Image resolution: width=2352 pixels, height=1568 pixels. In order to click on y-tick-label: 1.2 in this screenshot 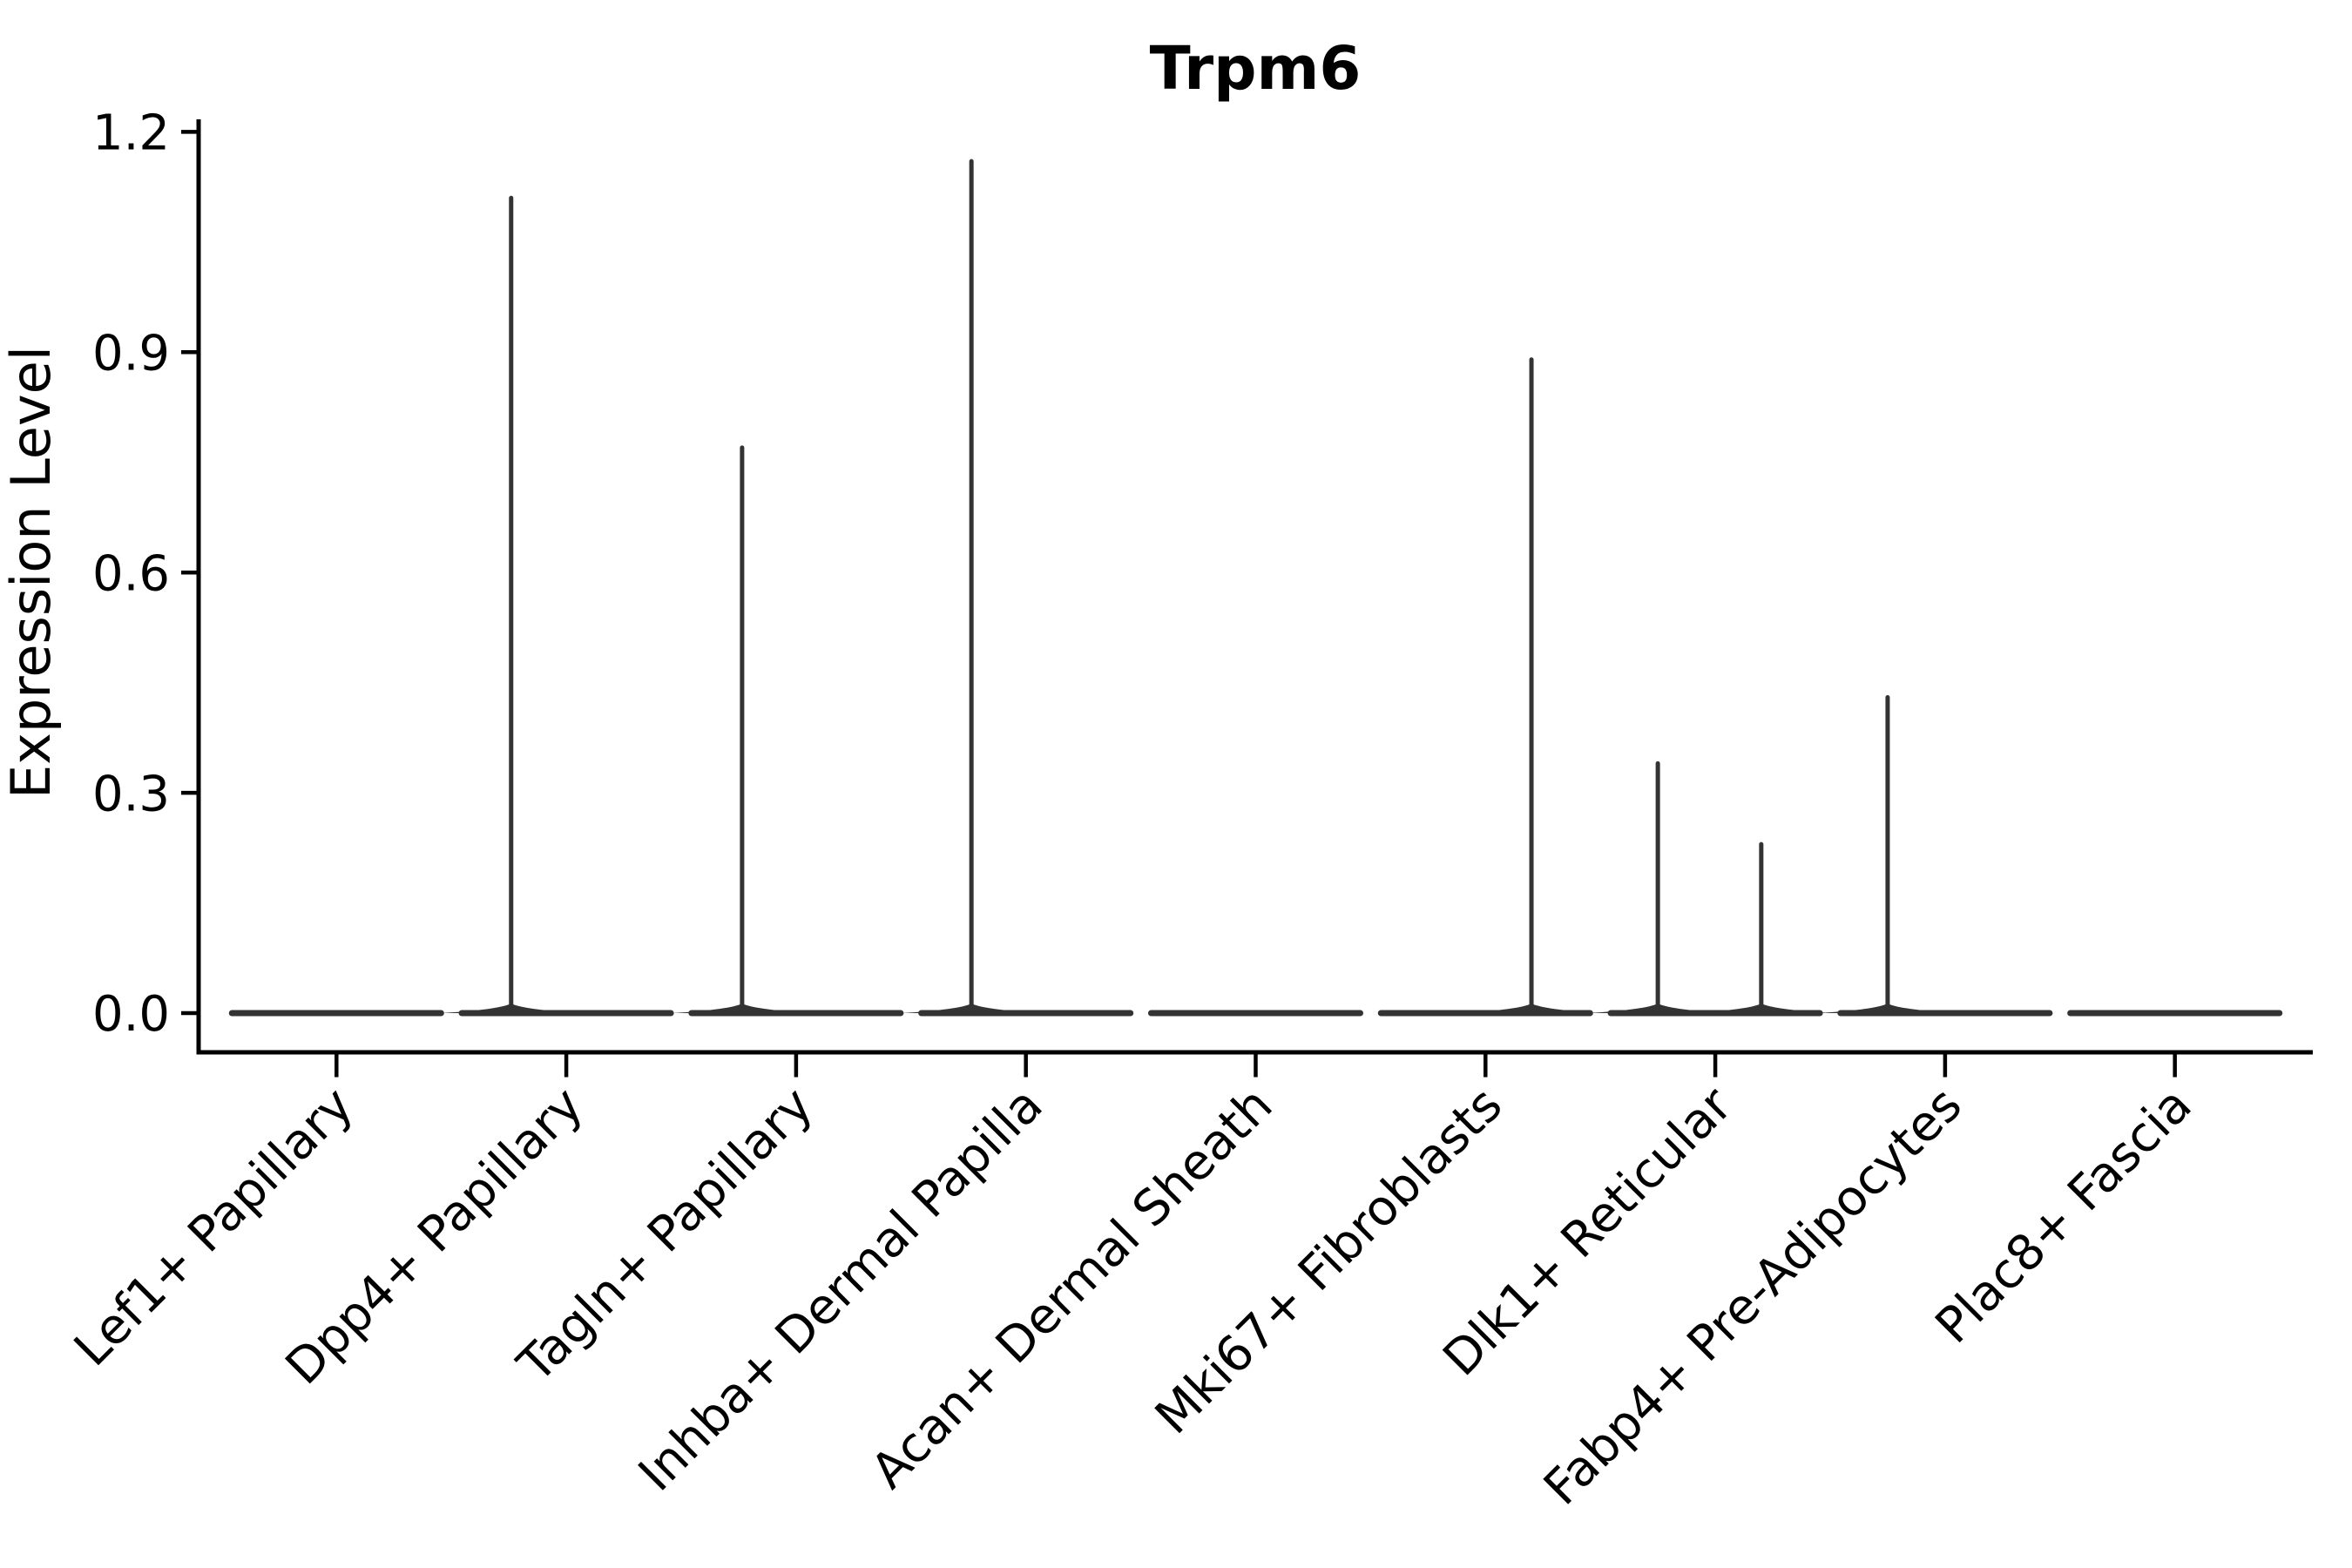, I will do `click(131, 134)`.